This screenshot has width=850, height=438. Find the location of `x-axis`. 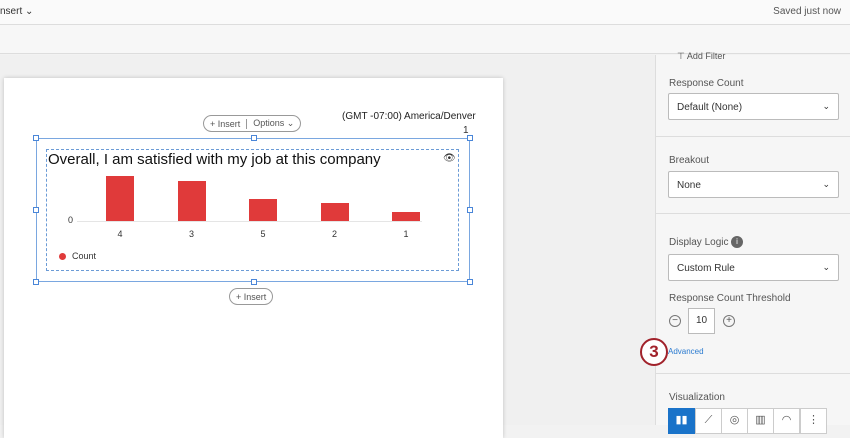

x-axis is located at coordinates (249, 221).